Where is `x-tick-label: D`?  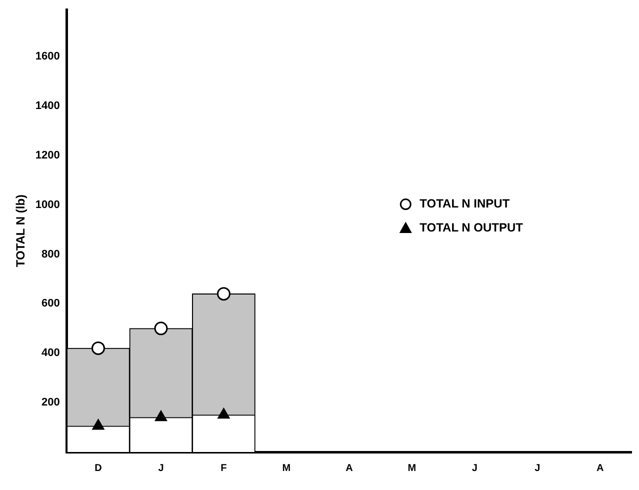 x-tick-label: D is located at coordinates (98, 468).